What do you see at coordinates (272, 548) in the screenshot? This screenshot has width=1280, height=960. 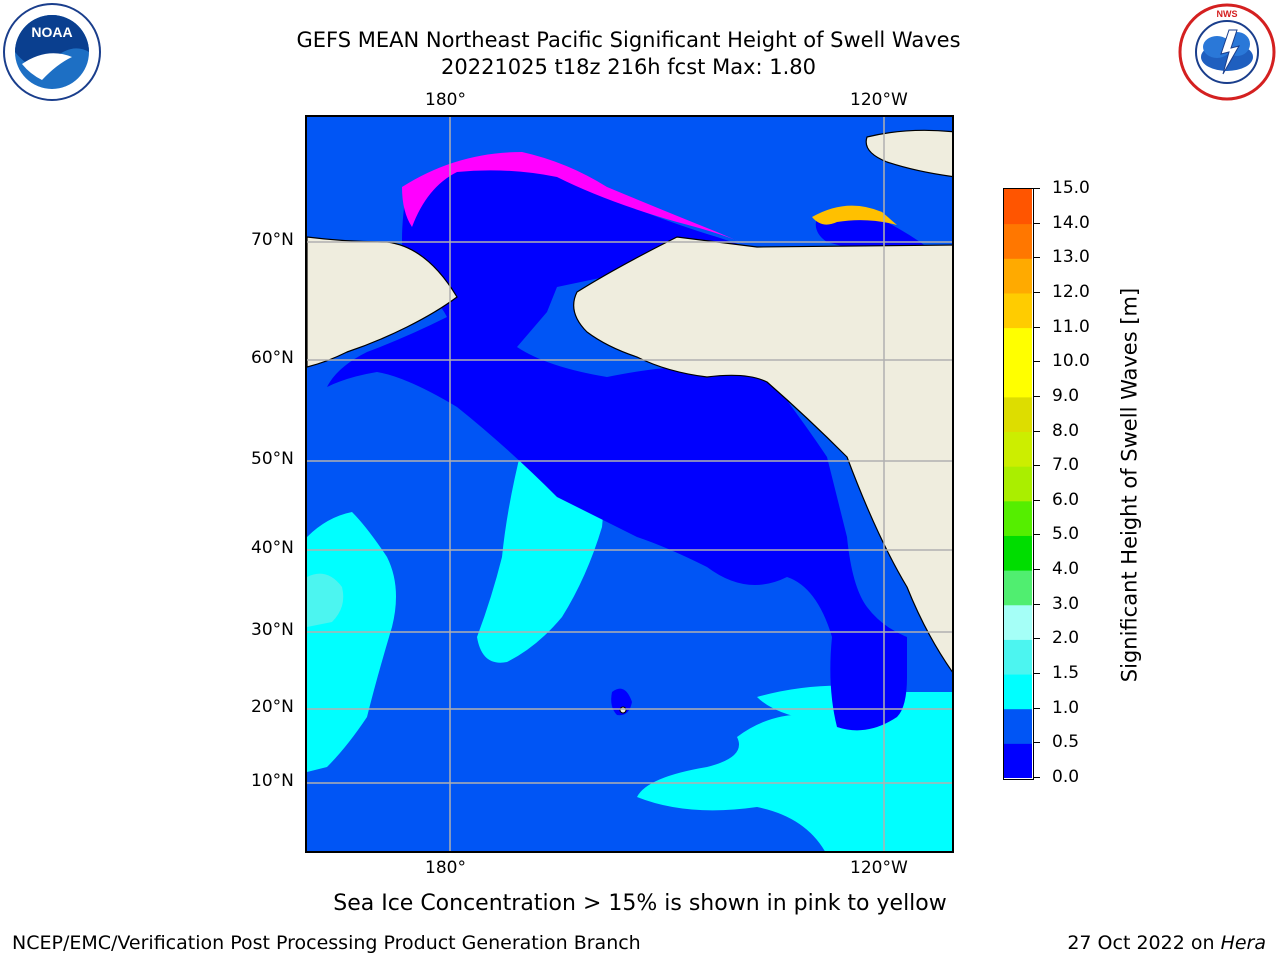 I see `lat-tick-40n: 40°N` at bounding box center [272, 548].